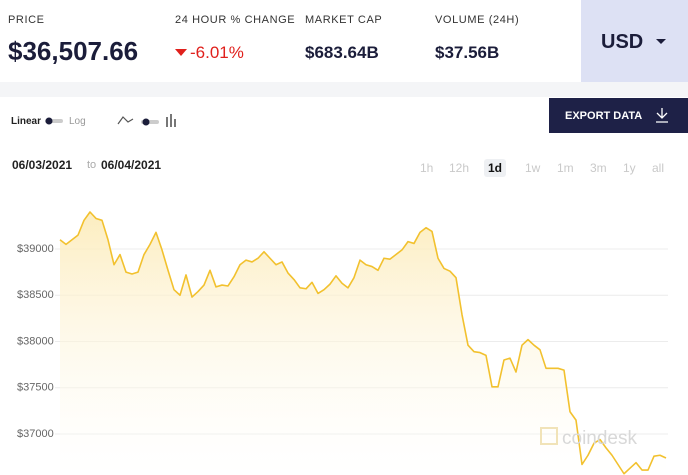 This screenshot has height=475, width=688. I want to click on scale-linear: Linear, so click(26, 121).